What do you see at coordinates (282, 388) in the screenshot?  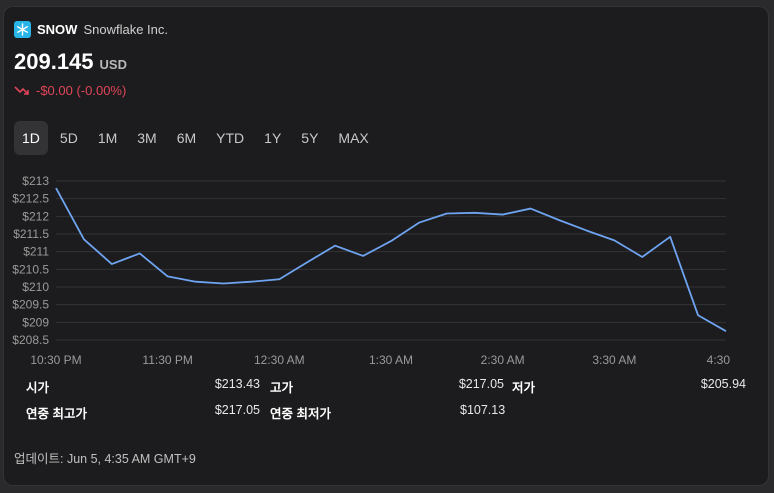 I see `high-label: 고가` at bounding box center [282, 388].